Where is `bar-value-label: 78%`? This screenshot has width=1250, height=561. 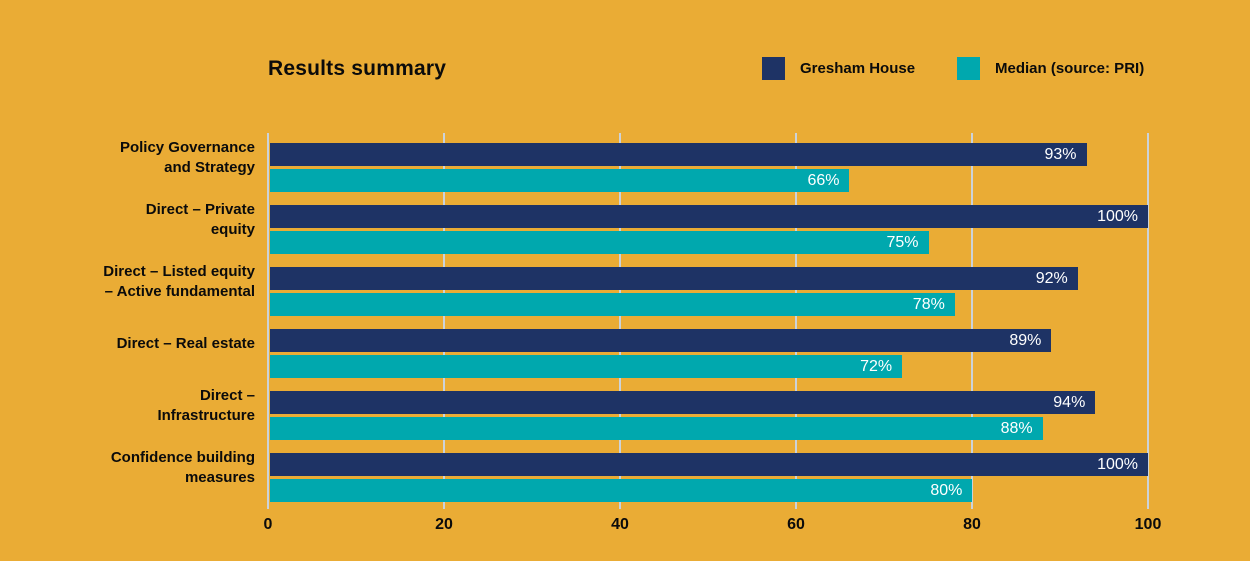
bar-value-label: 78% is located at coordinates (928, 304).